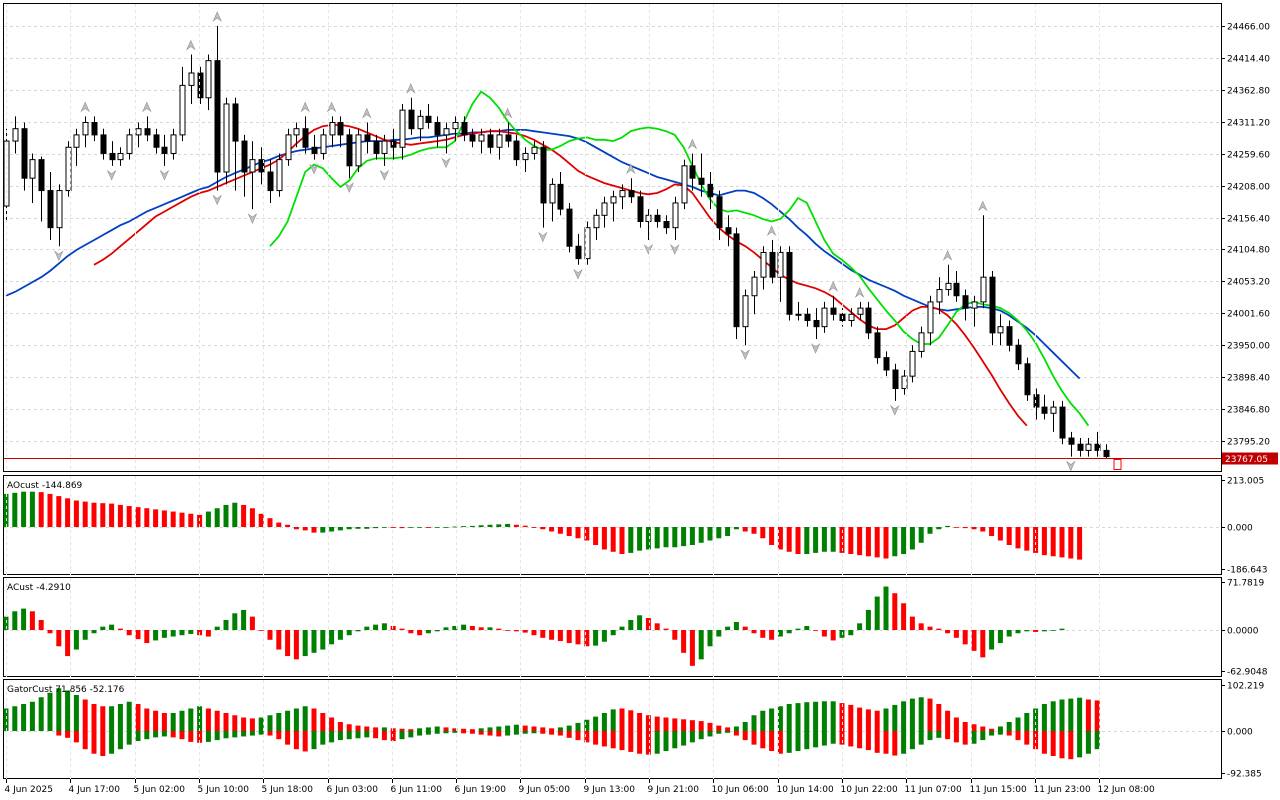  I want to click on bid-line: 23767.05, so click(641, 461).